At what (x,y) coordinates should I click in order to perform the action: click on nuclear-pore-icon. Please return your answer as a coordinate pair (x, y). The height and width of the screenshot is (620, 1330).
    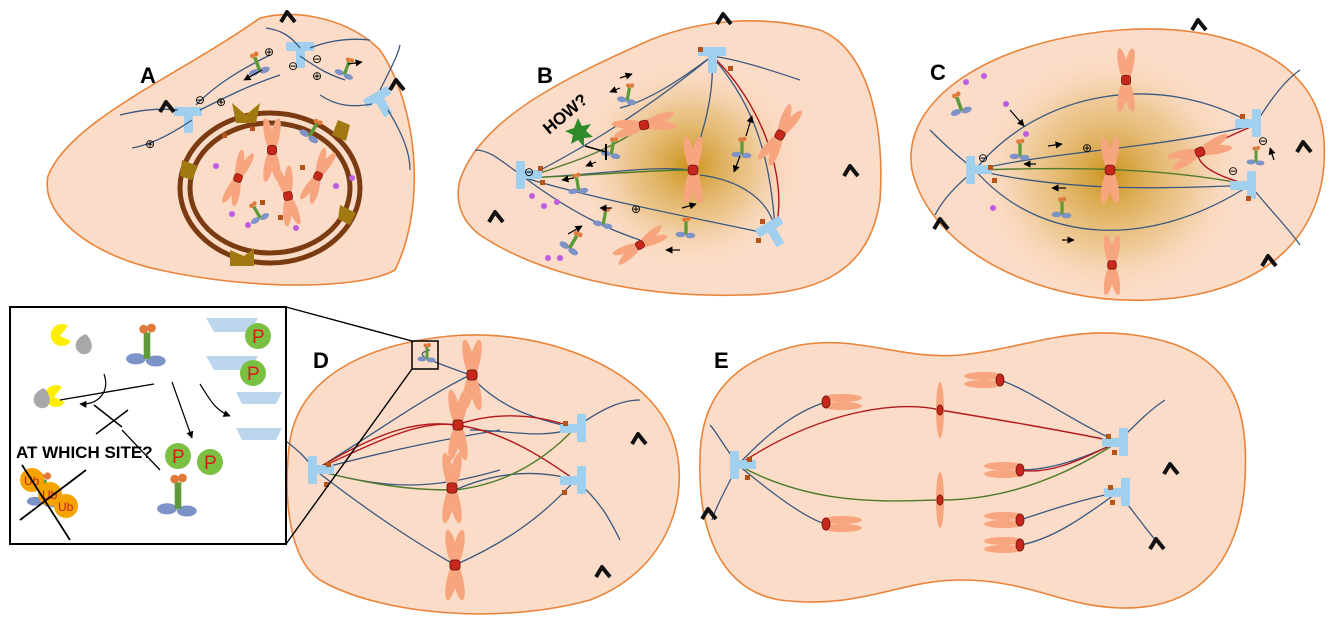
    Looking at the image, I should click on (268, 184).